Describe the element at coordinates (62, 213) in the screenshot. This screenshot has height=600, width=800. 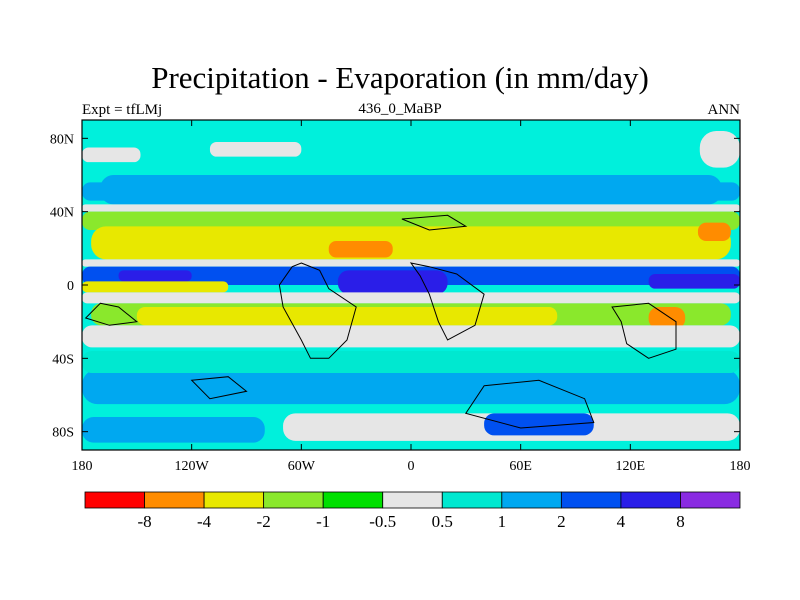
I see `y-tick-label: 40N` at that location.